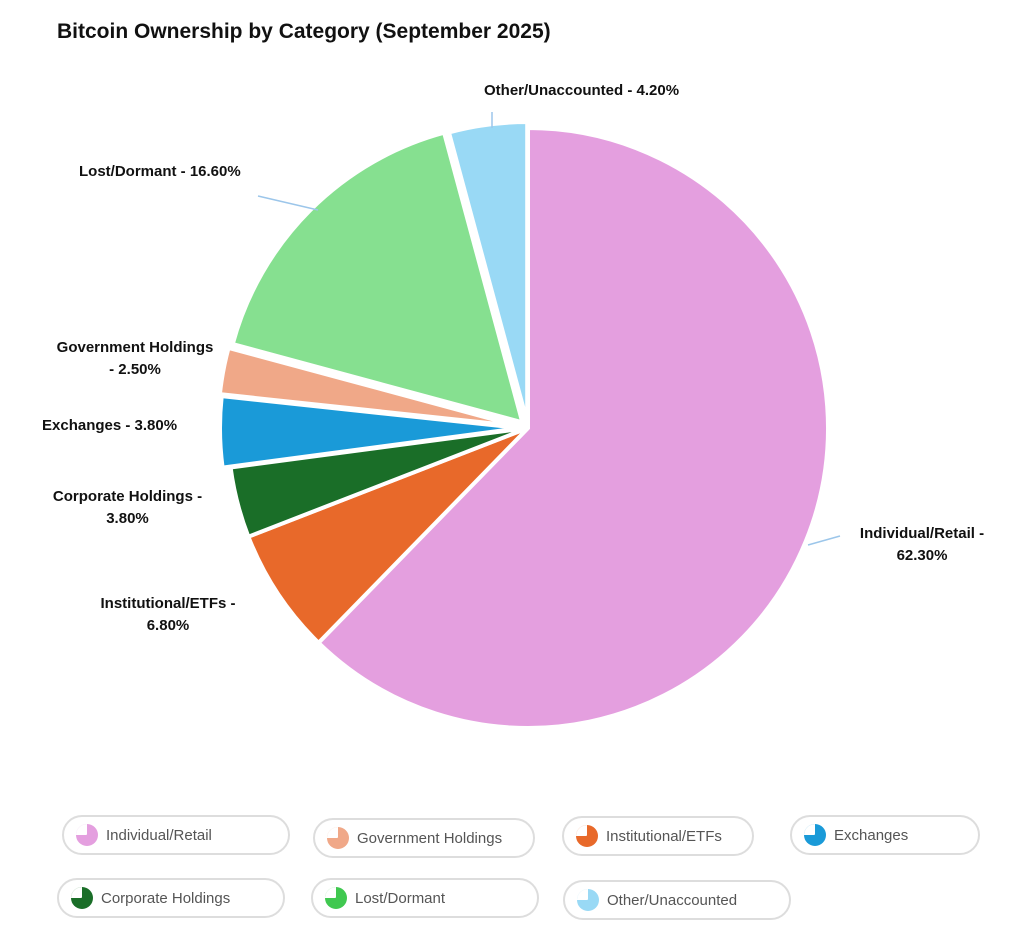 This screenshot has width=1024, height=930. What do you see at coordinates (168, 614) in the screenshot?
I see `data-label-institutional: Institutional/ETFs -6.80%` at bounding box center [168, 614].